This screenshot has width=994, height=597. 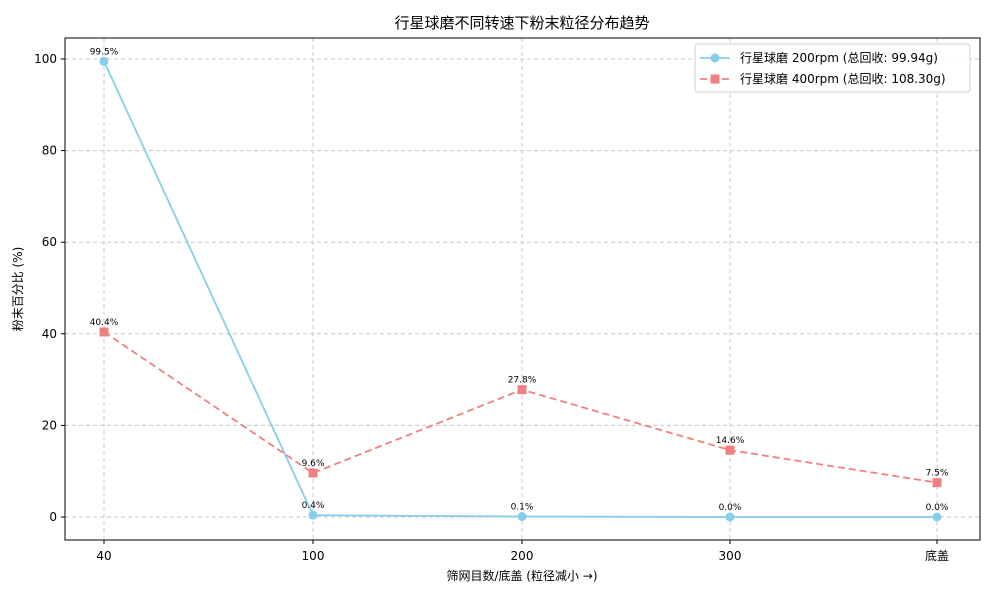 What do you see at coordinates (49, 334) in the screenshot?
I see `y-tick-label: 40` at bounding box center [49, 334].